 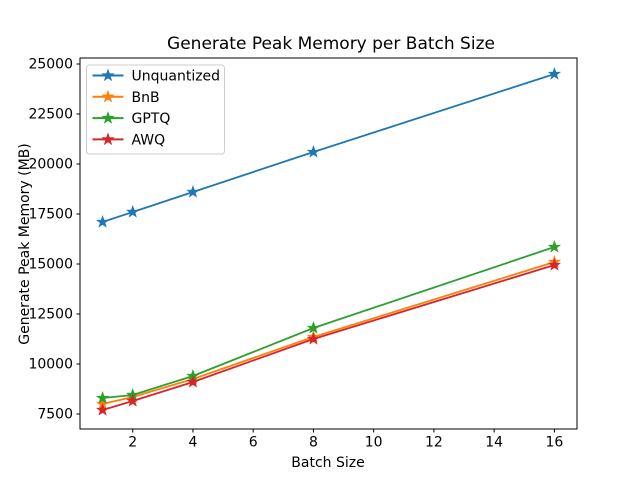 I want to click on y-tick-label: 15000, so click(x=50, y=265).